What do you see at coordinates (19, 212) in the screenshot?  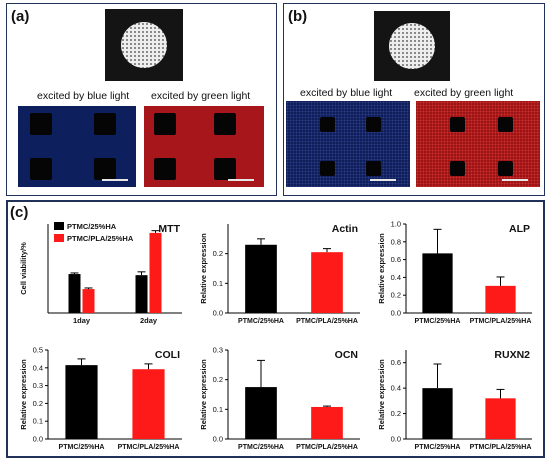 I see `panel-c-label: (c)` at bounding box center [19, 212].